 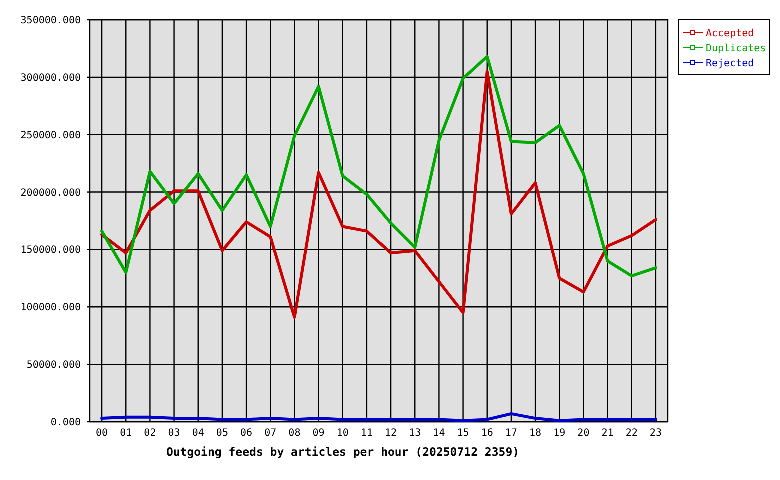 I want to click on legend-label: Rejected, so click(x=730, y=64).